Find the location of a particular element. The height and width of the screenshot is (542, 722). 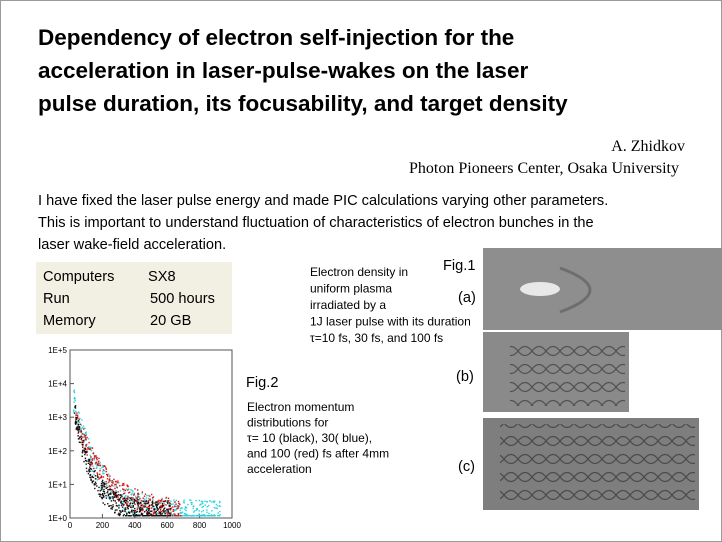

table-cell: Run is located at coordinates (56, 299).